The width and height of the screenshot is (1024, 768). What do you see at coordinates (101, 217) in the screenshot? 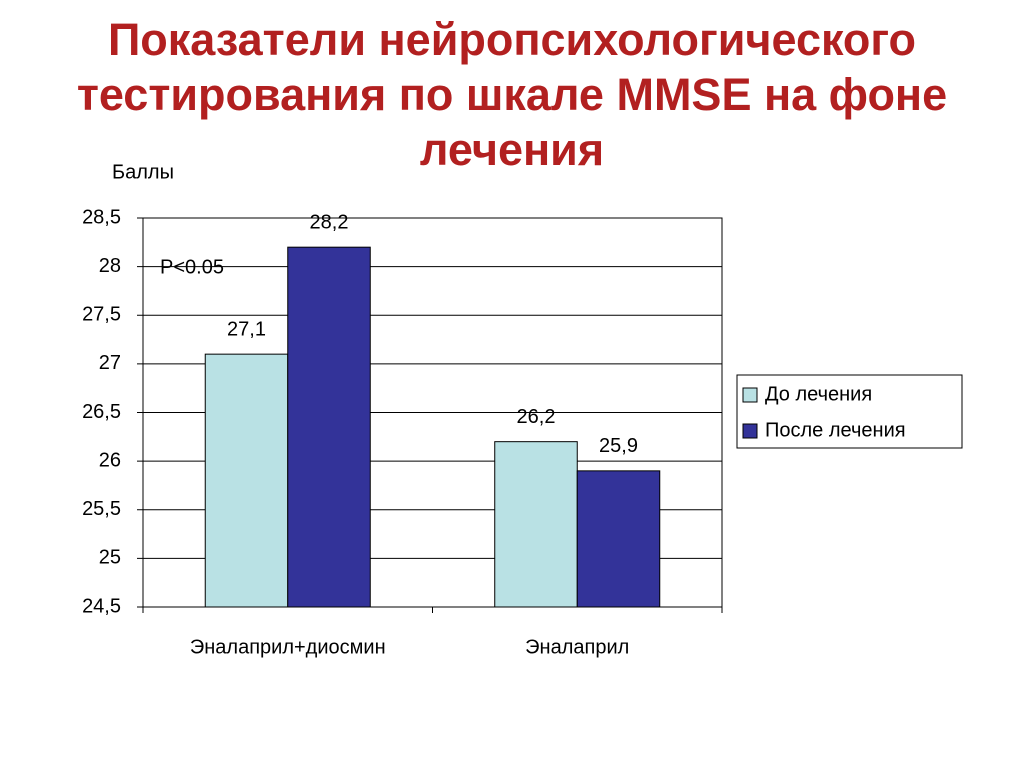
I see `y-tick-label: 28,5` at bounding box center [101, 217].